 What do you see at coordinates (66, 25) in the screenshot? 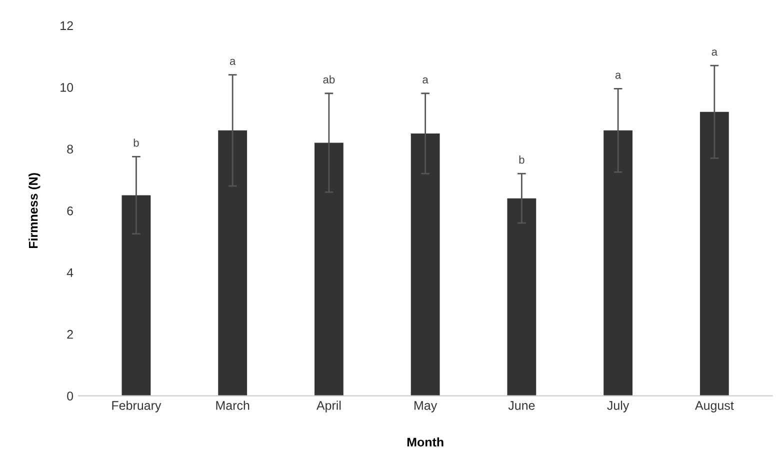
I see `y-tick-label: 12` at bounding box center [66, 25].